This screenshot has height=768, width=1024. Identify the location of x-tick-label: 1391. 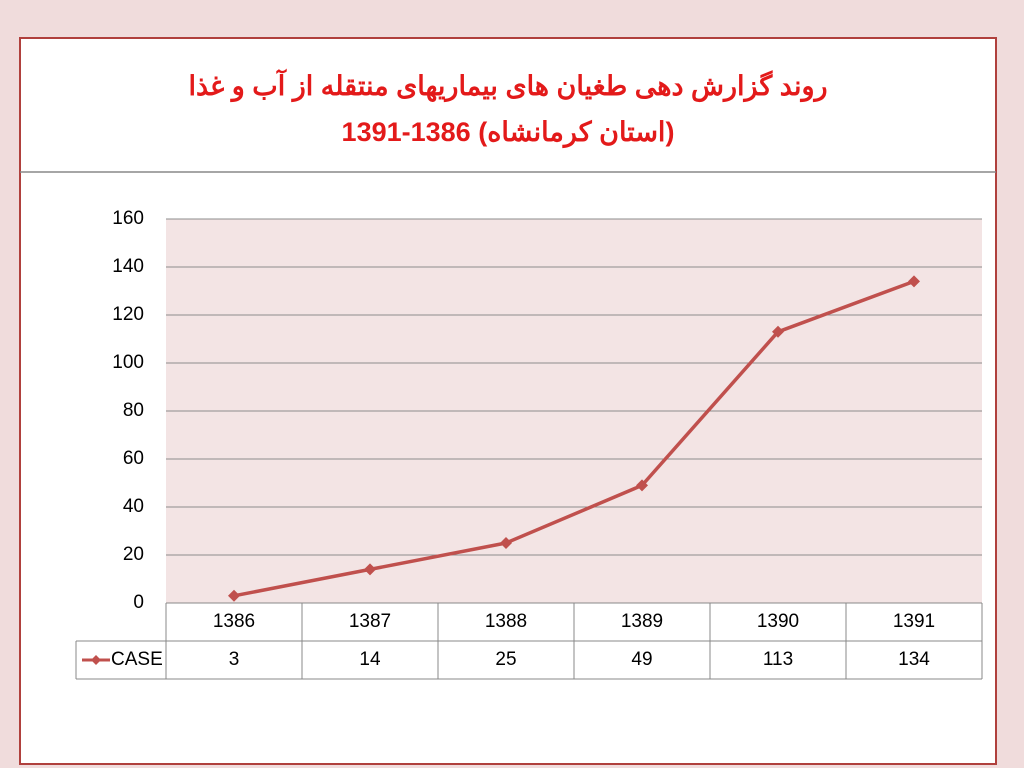
(914, 621).